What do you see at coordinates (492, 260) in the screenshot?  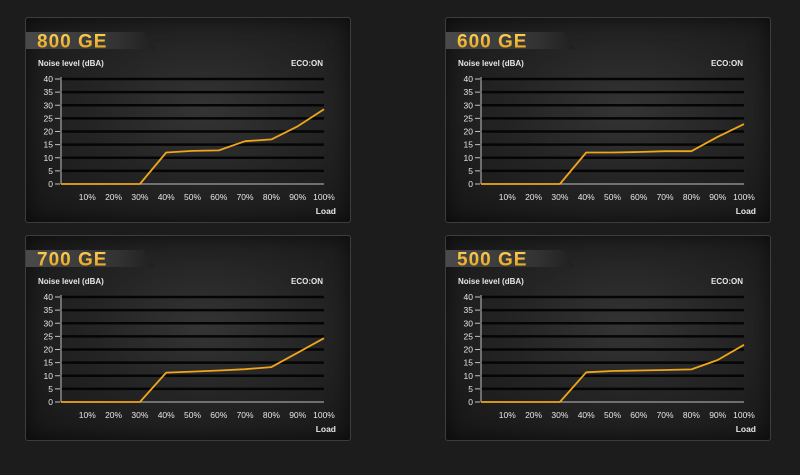 I see `chart-title: 500 GE` at bounding box center [492, 260].